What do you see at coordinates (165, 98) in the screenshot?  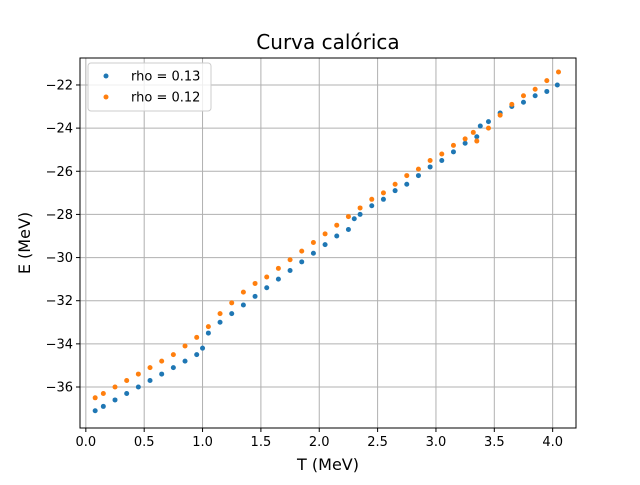 I see `legend-label-rho-012: rho = 0.12` at bounding box center [165, 98].